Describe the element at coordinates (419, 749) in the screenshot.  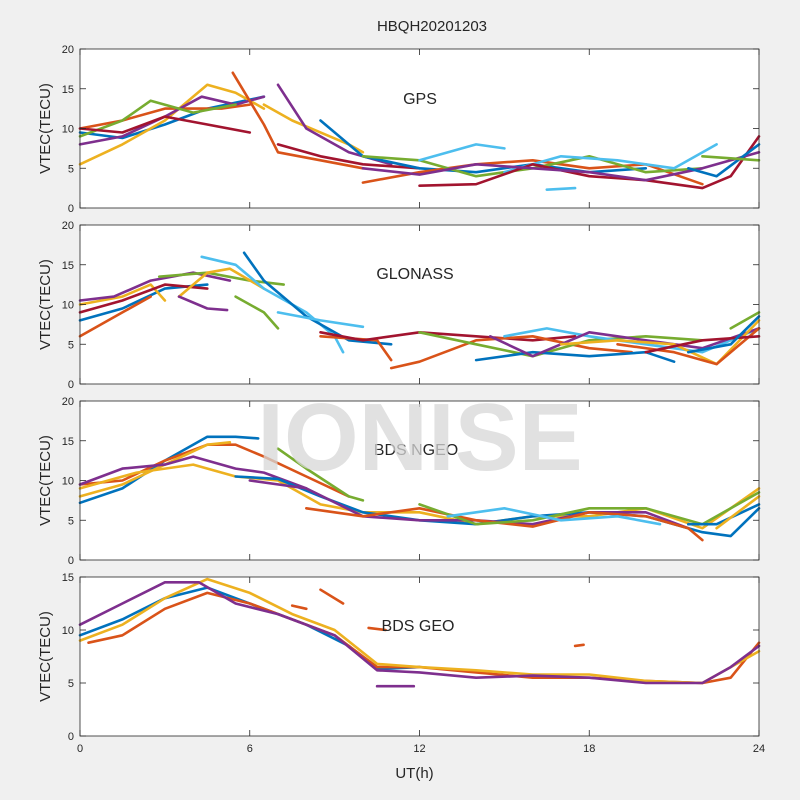
I see `x-tick-label: 12` at that location.